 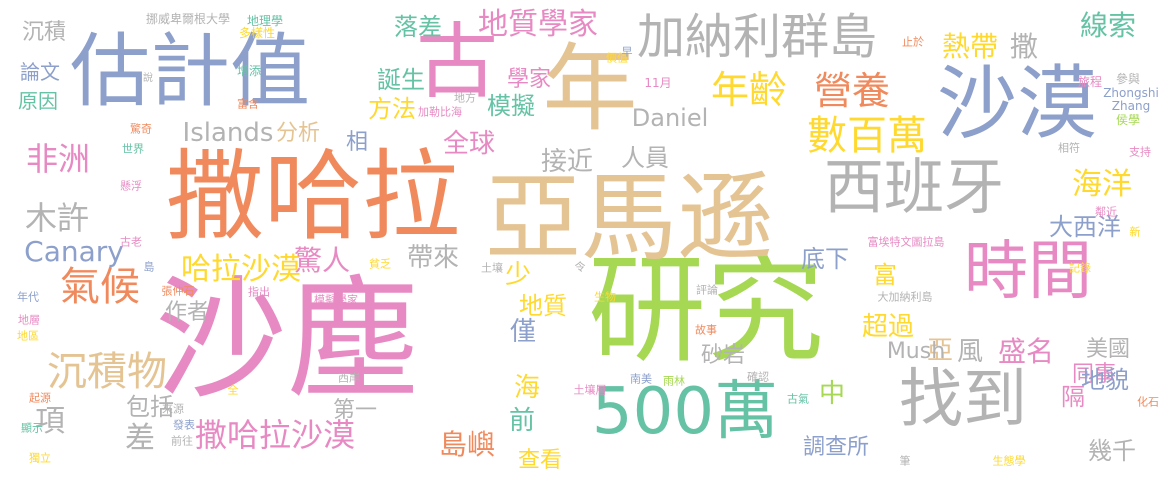 What do you see at coordinates (685, 412) in the screenshot?
I see `cloud-word: 500萬` at bounding box center [685, 412].